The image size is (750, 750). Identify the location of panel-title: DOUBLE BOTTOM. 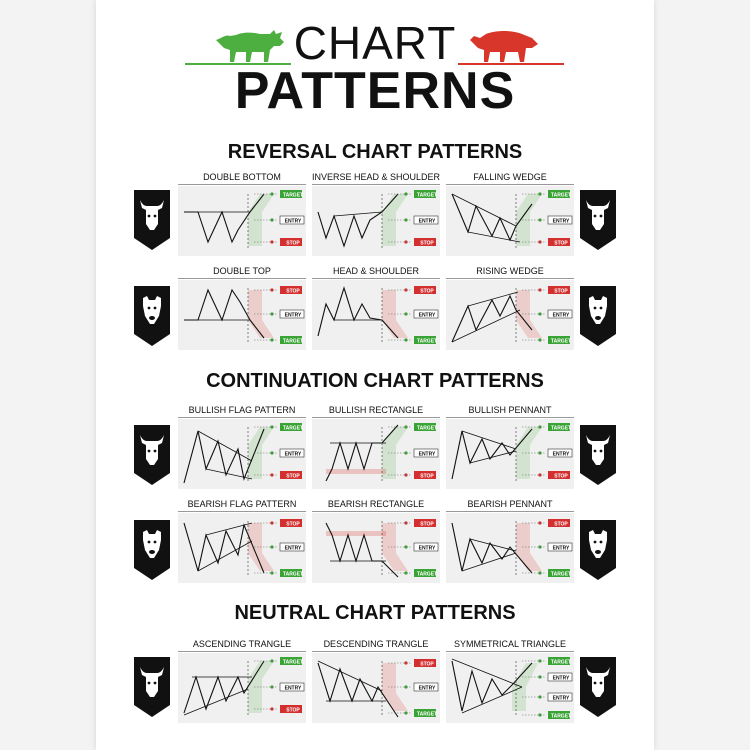
(242, 177).